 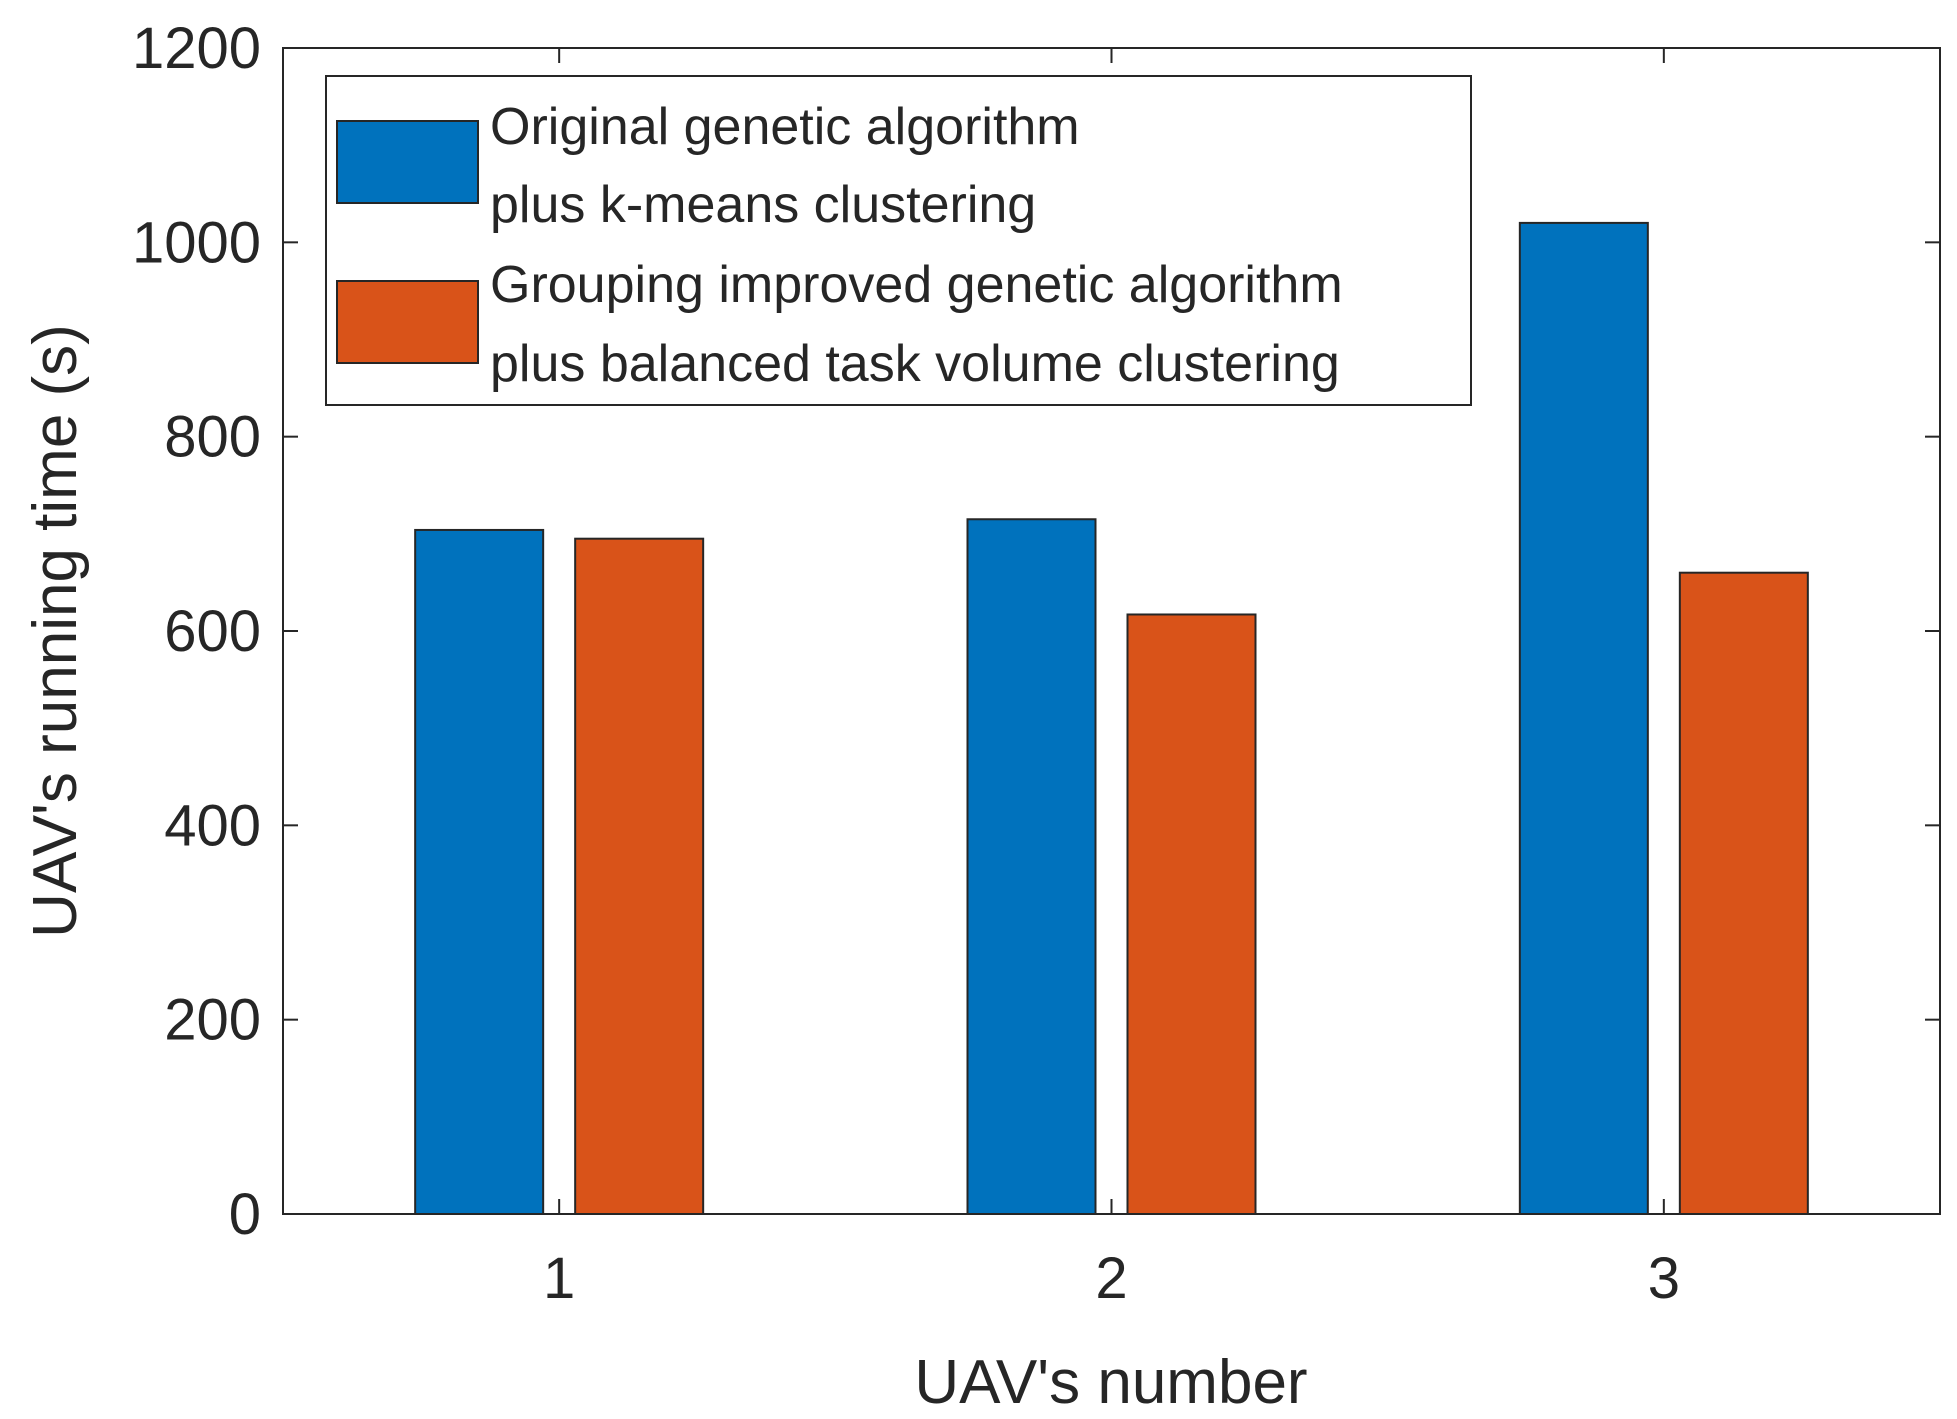 What do you see at coordinates (1110, 1382) in the screenshot?
I see `x-axis-label: UAV's number` at bounding box center [1110, 1382].